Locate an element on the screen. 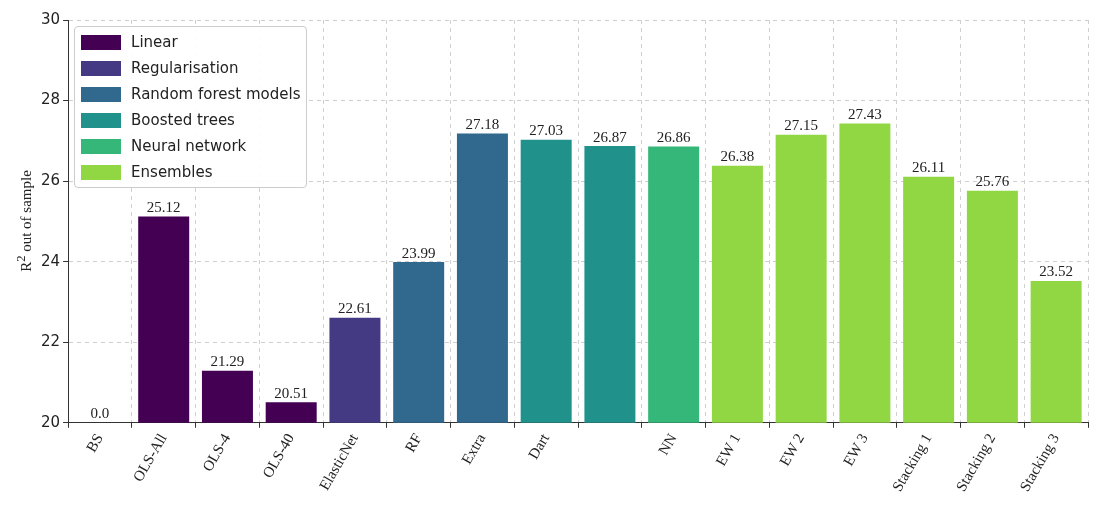  data-label: 27.15 is located at coordinates (801, 125).